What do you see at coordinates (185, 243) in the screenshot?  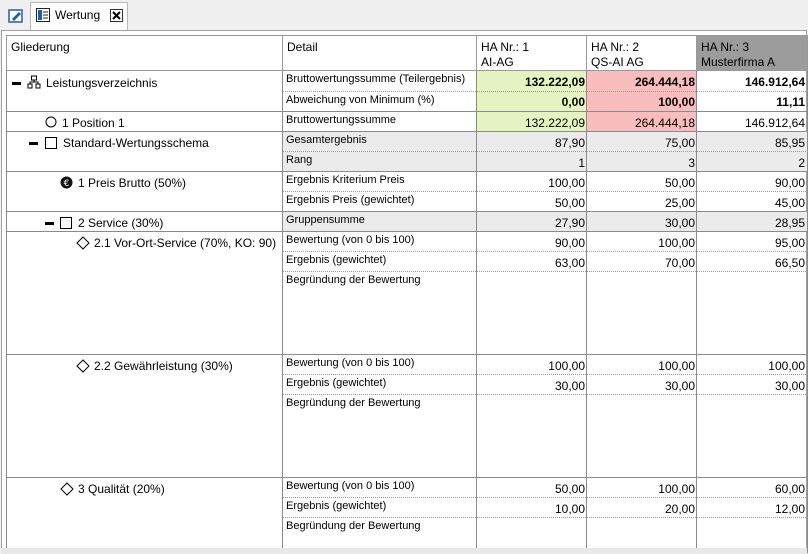 I see `tree-item-vor-ort-service: 2.1 Vor-Ort-Service (70%, KO: 90)` at bounding box center [185, 243].